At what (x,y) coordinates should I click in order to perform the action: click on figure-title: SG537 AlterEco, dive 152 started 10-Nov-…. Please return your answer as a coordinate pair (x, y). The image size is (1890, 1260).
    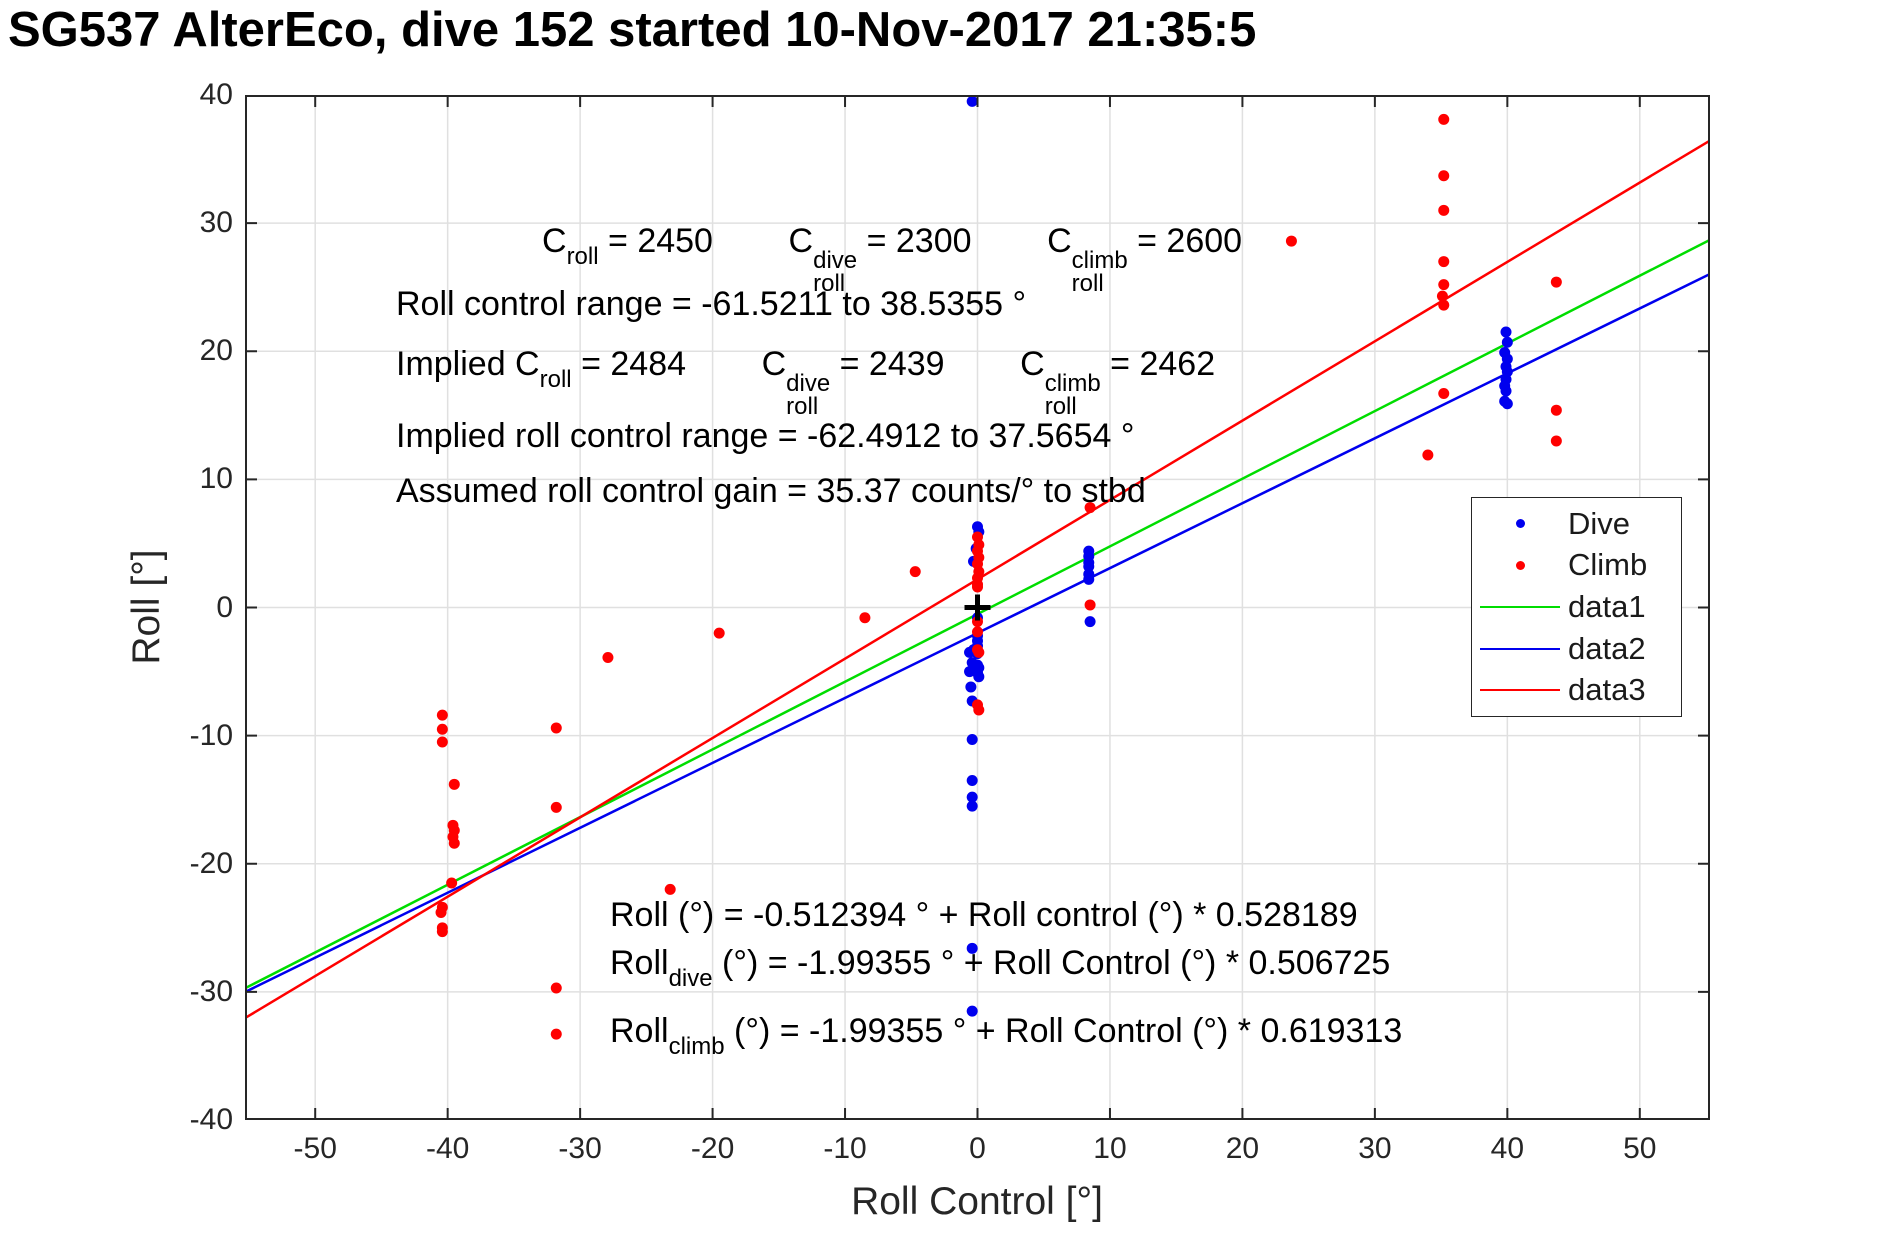
    Looking at the image, I should click on (632, 30).